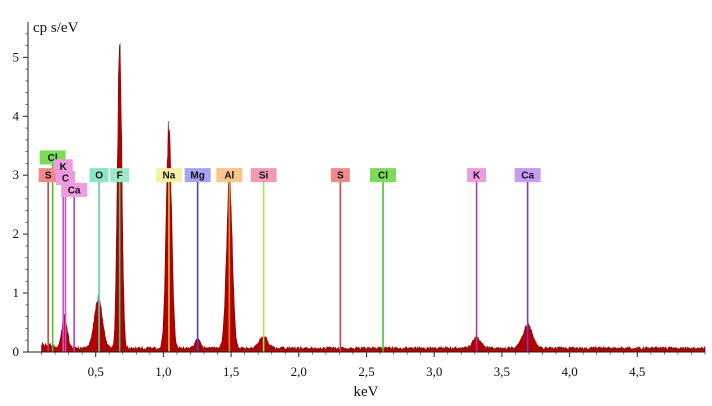 The image size is (712, 406). I want to click on x-tick-label: 1,5, so click(231, 371).